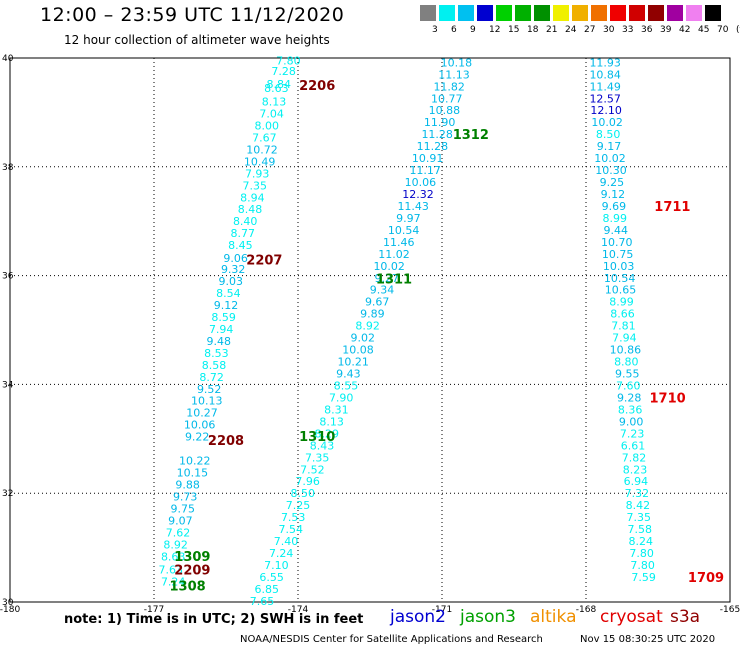  I want to click on wave-height-point: 9.32, so click(233, 269).